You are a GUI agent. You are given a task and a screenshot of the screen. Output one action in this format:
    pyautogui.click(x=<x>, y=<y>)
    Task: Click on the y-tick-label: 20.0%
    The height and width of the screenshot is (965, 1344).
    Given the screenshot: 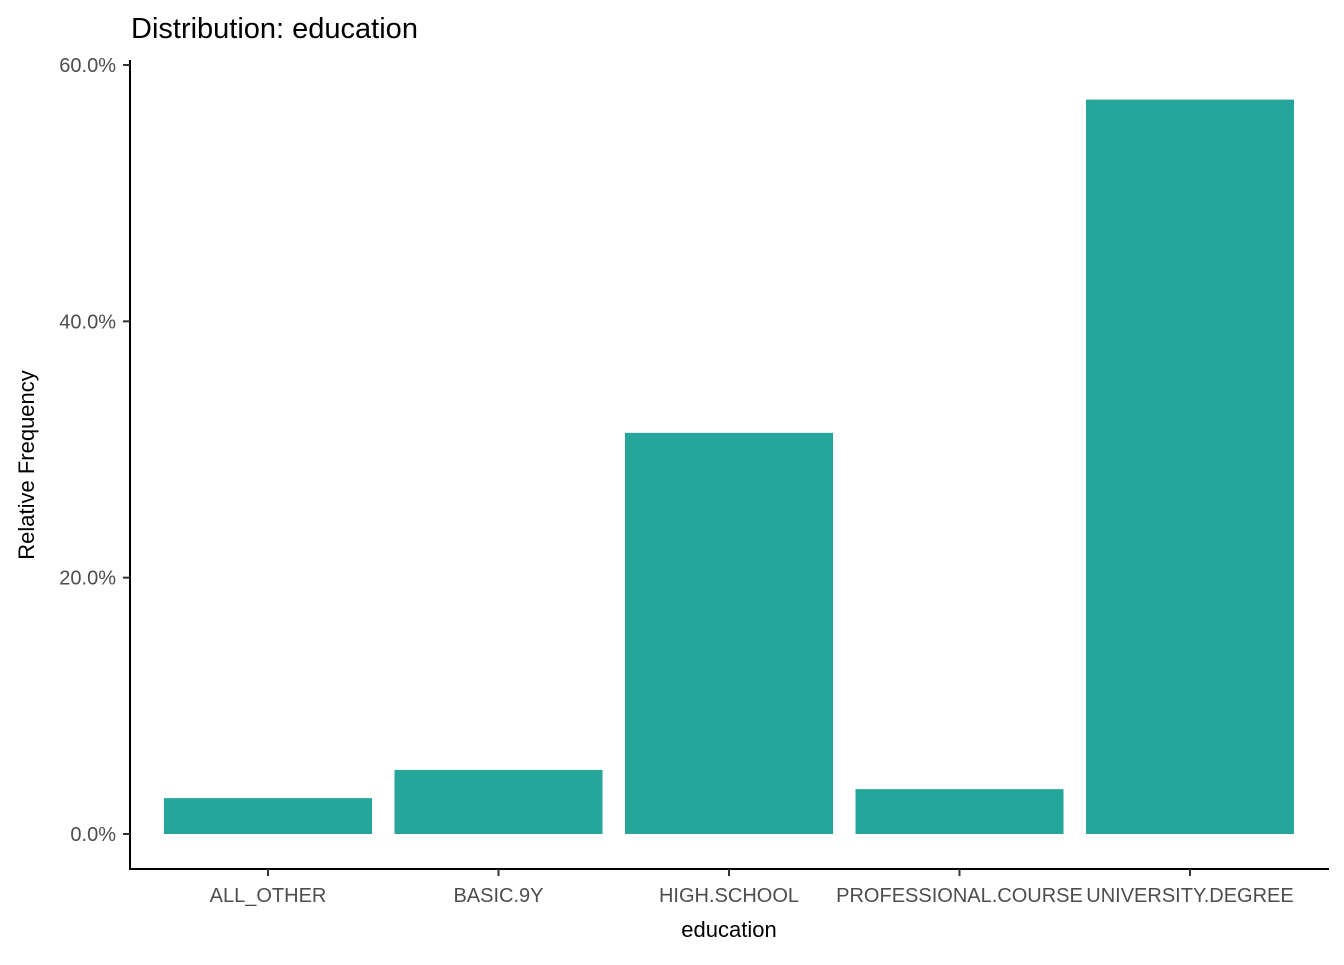 What is the action you would take?
    pyautogui.click(x=87, y=579)
    